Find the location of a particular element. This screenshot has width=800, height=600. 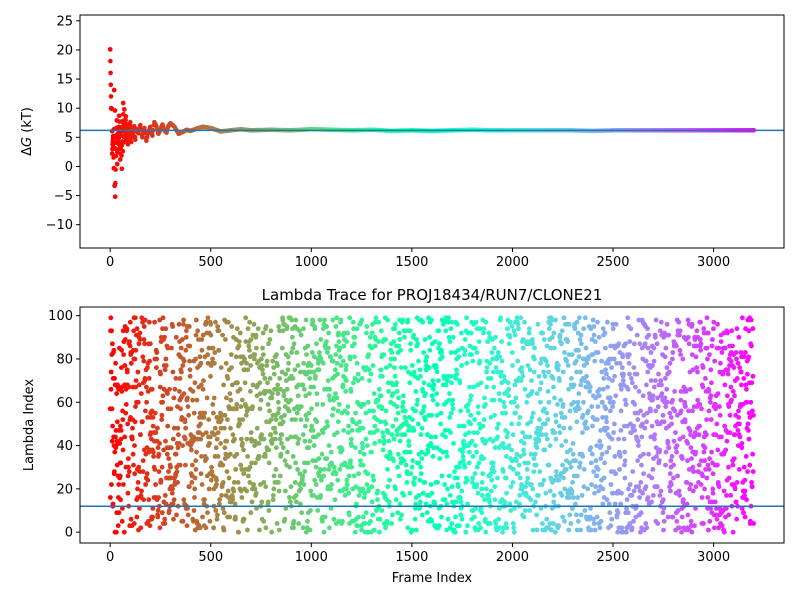

lambda-trace-x-tick-label: 500 is located at coordinates (210, 557).